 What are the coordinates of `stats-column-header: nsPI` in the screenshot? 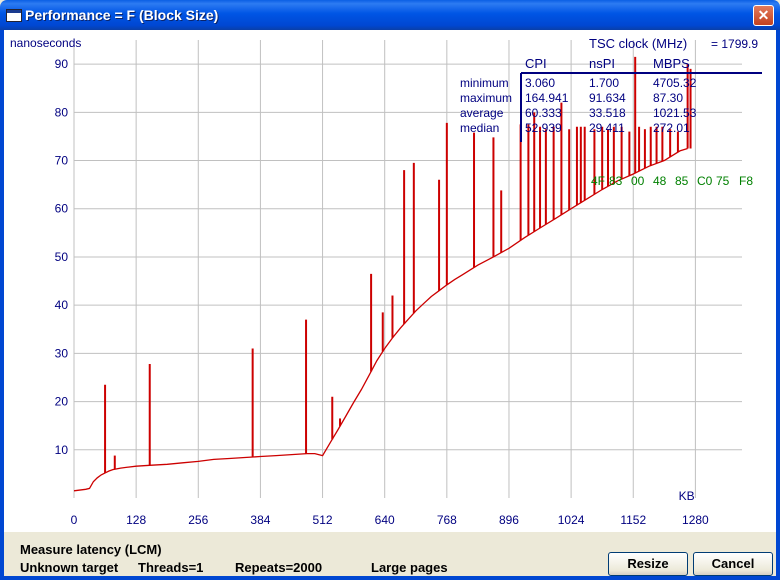 It's located at (602, 63).